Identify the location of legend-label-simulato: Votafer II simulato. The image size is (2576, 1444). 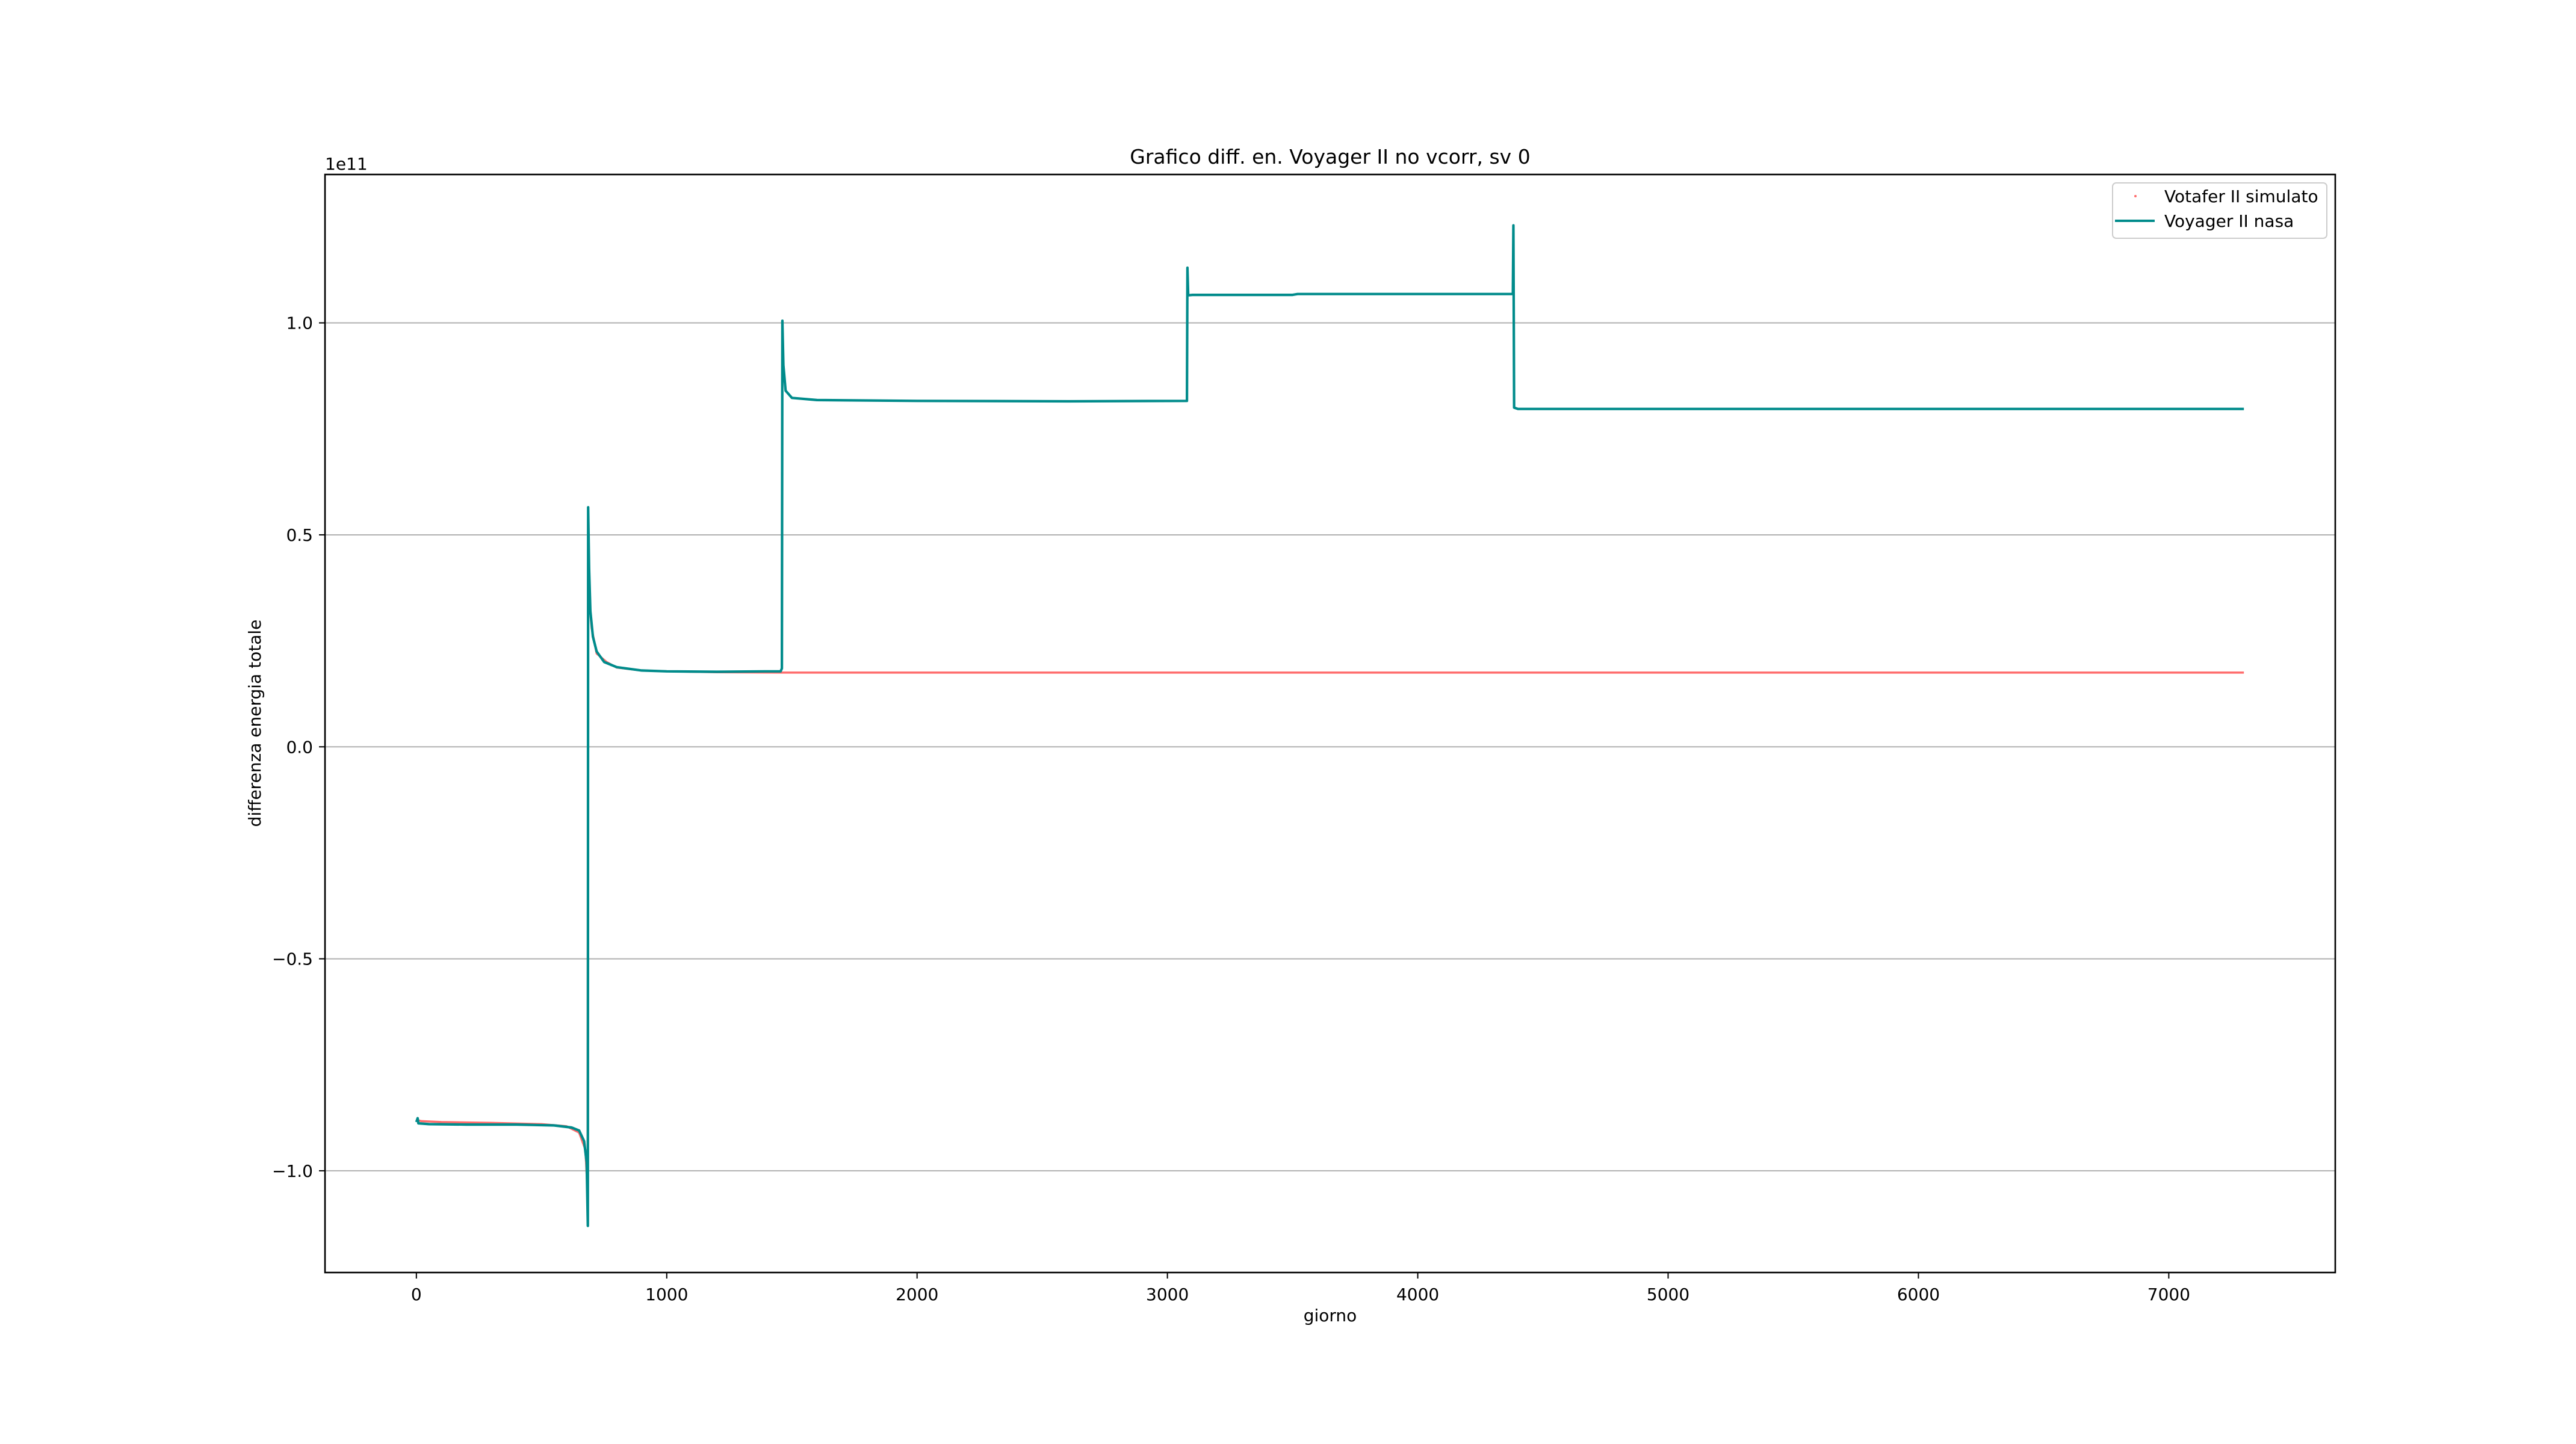
(2241, 196).